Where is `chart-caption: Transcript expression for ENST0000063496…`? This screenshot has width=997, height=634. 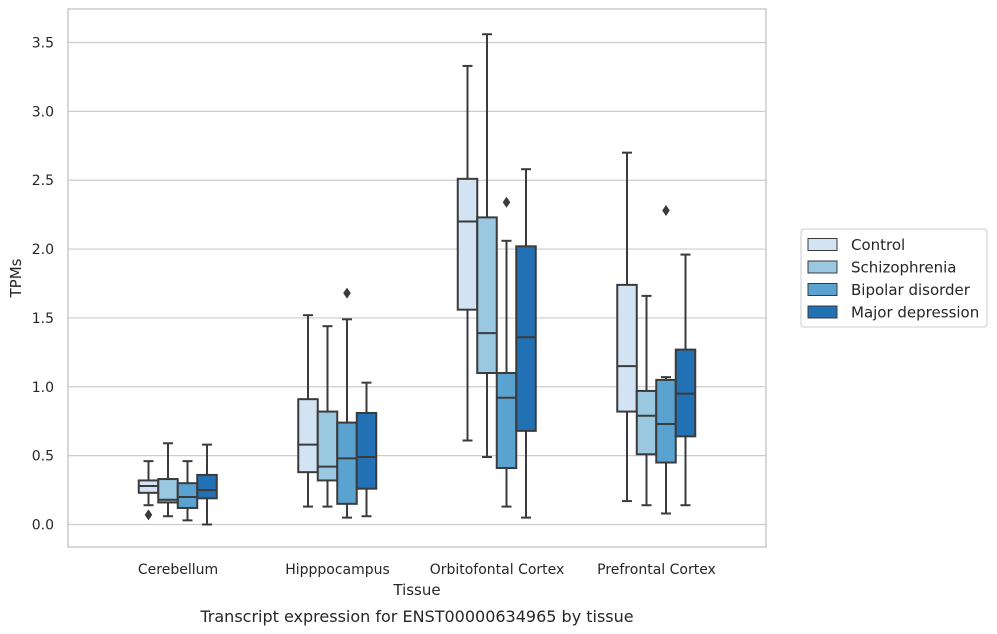
chart-caption: Transcript expression for ENST0000063496… is located at coordinates (416, 616).